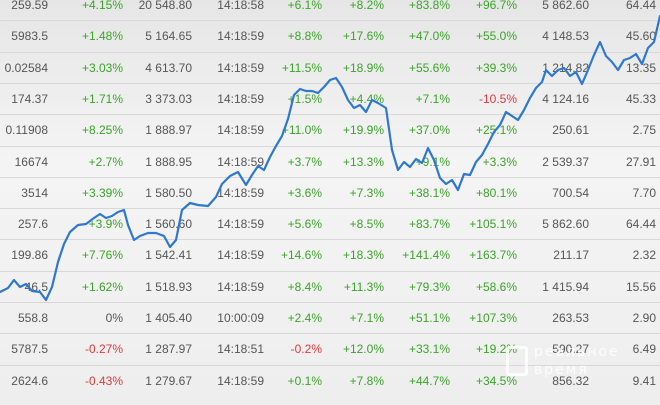 This screenshot has width=660, height=405. Describe the element at coordinates (29, 349) in the screenshot. I see `cell-price: 5787.5` at that location.